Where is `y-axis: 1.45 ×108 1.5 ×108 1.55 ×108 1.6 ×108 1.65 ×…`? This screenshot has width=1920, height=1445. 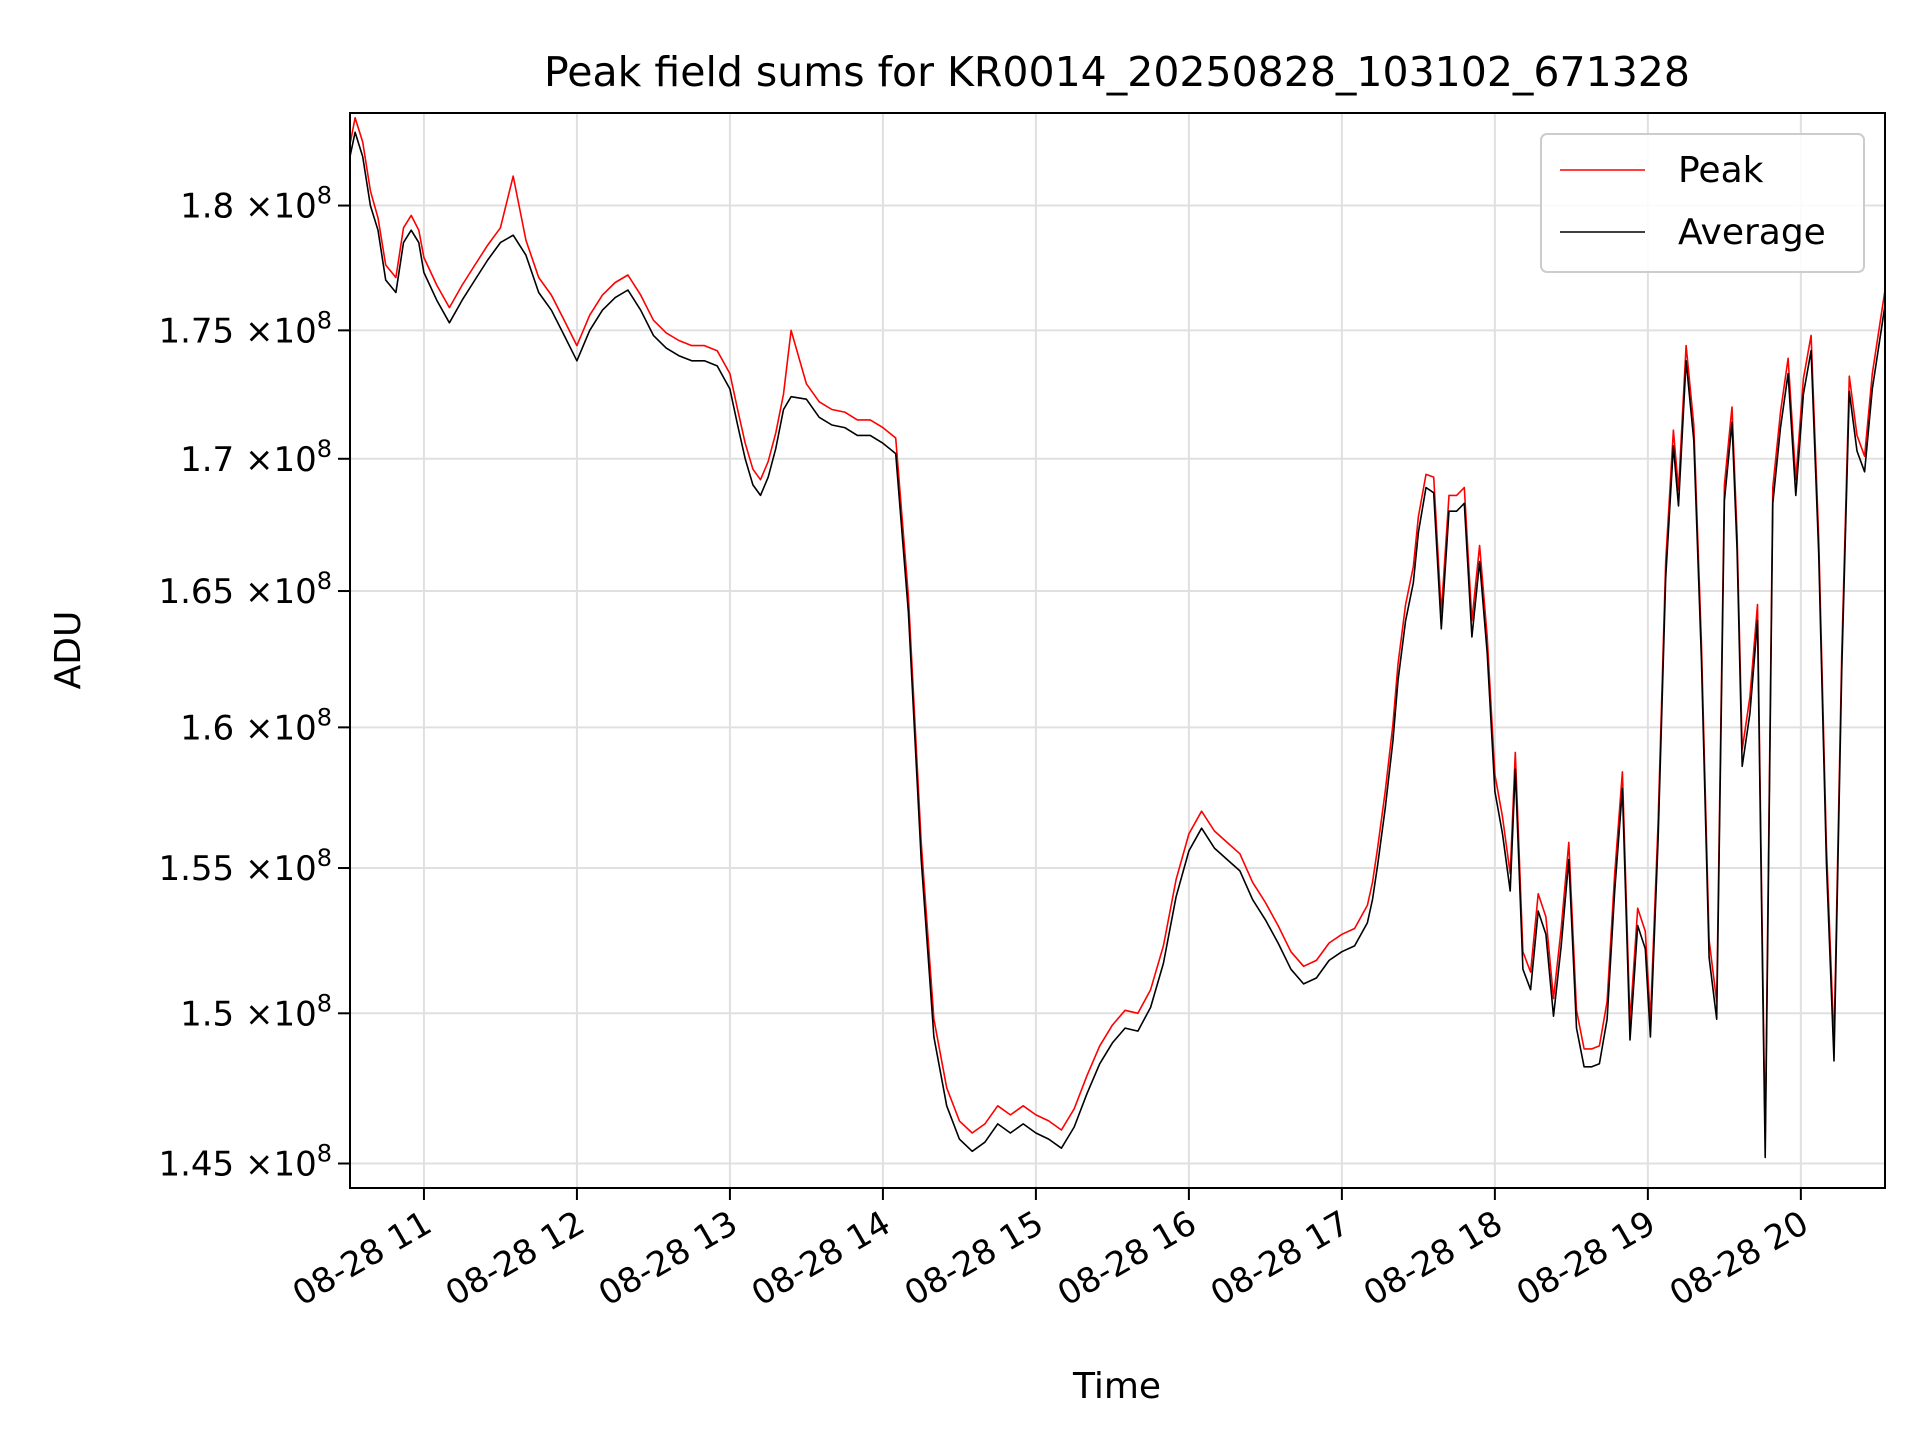
y-axis: 1.45 ×108 1.5 ×108 1.55 ×108 1.6 ×108 1.65 ×… is located at coordinates (254, 683).